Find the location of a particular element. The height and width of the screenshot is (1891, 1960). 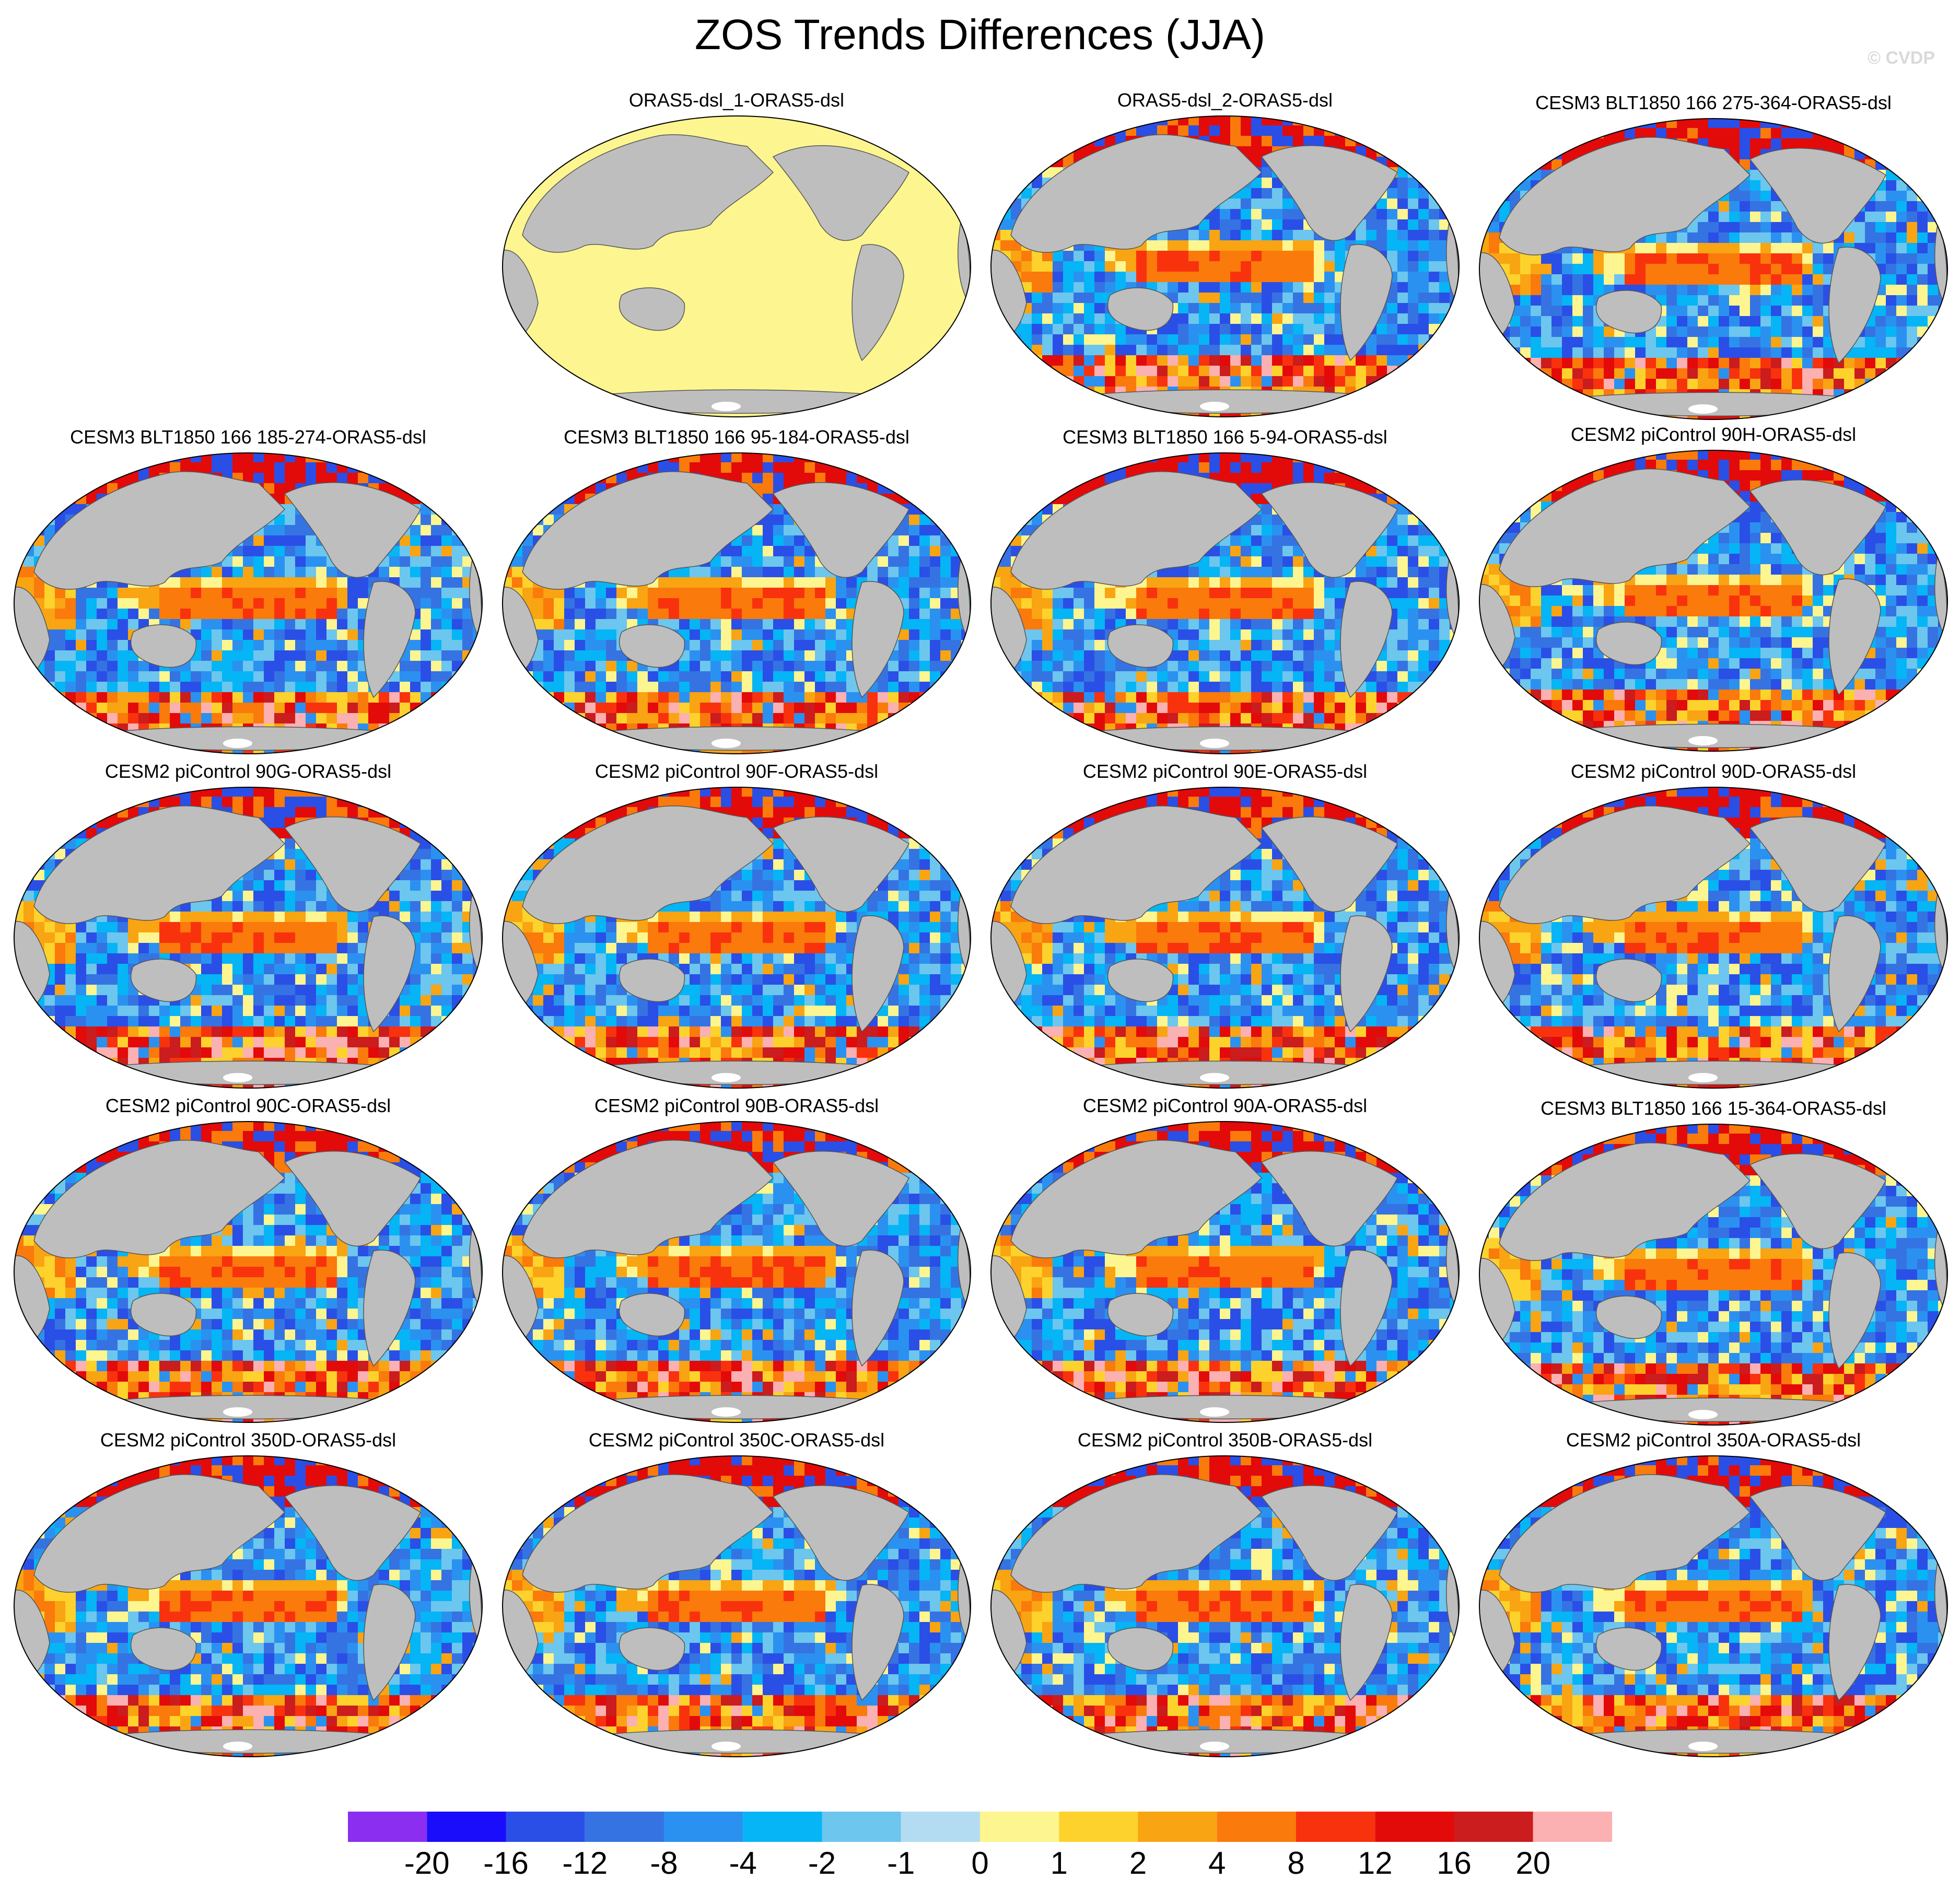

map-panel: CESM2 piControl 90F-ORAS5-dsl is located at coordinates (736, 927).